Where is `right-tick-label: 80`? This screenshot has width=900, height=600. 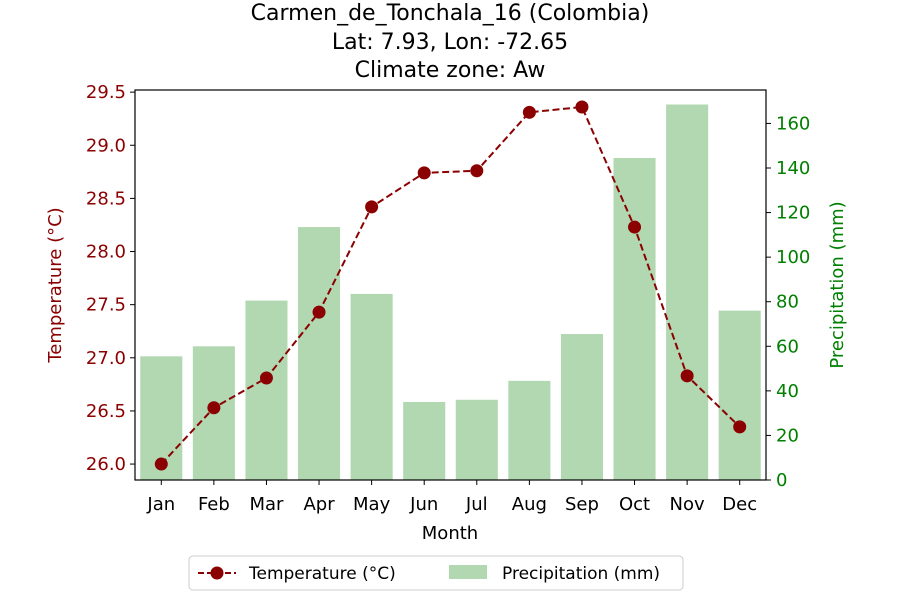
right-tick-label: 80 is located at coordinates (787, 302).